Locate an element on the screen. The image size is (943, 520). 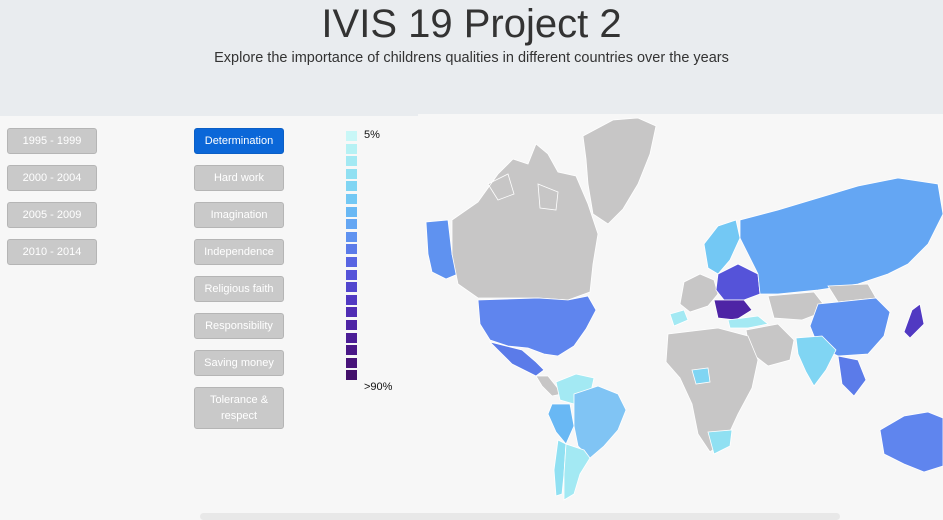
region-russia is located at coordinates (841, 236).